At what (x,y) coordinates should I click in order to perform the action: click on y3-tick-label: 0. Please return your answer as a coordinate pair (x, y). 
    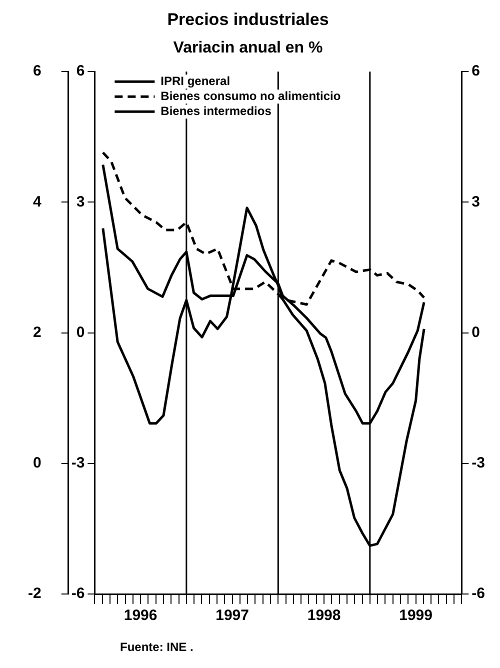
    Looking at the image, I should click on (80, 332).